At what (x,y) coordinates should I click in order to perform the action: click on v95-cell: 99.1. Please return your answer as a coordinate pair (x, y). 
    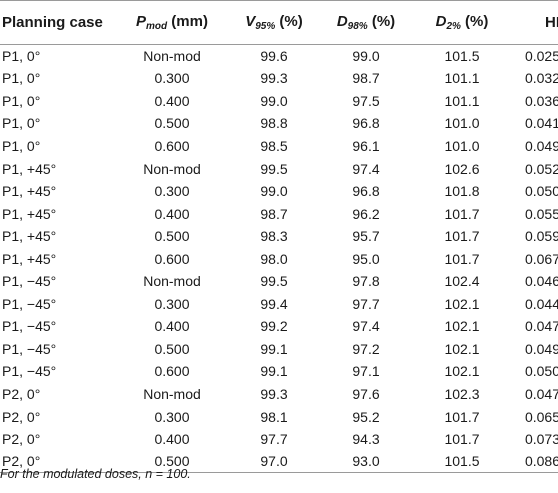
    Looking at the image, I should click on (274, 371).